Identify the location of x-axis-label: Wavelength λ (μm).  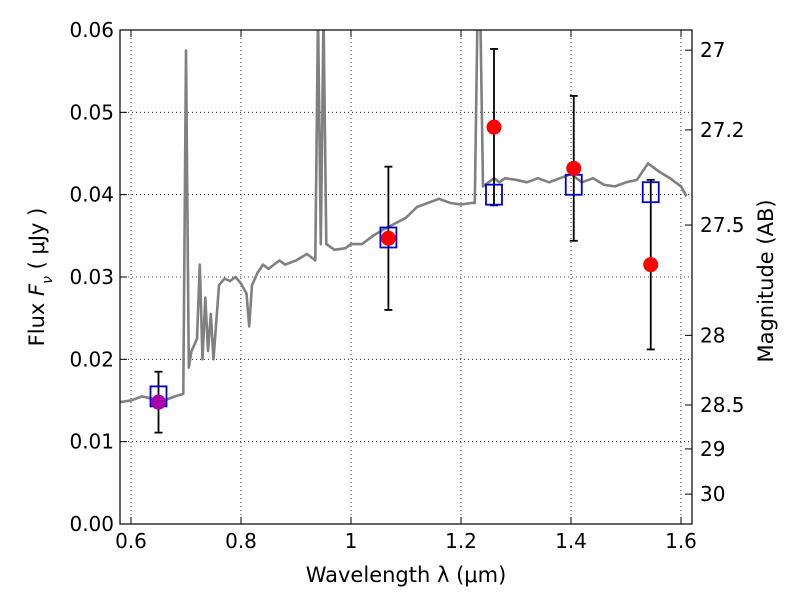
(406, 575).